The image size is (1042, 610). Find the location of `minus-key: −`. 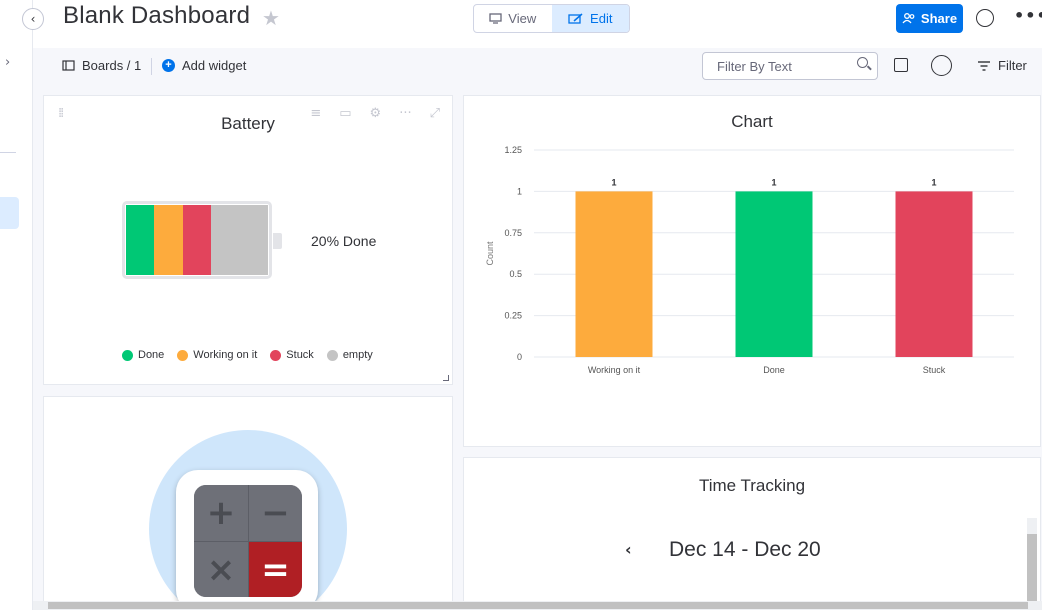

minus-key: − is located at coordinates (275, 513).